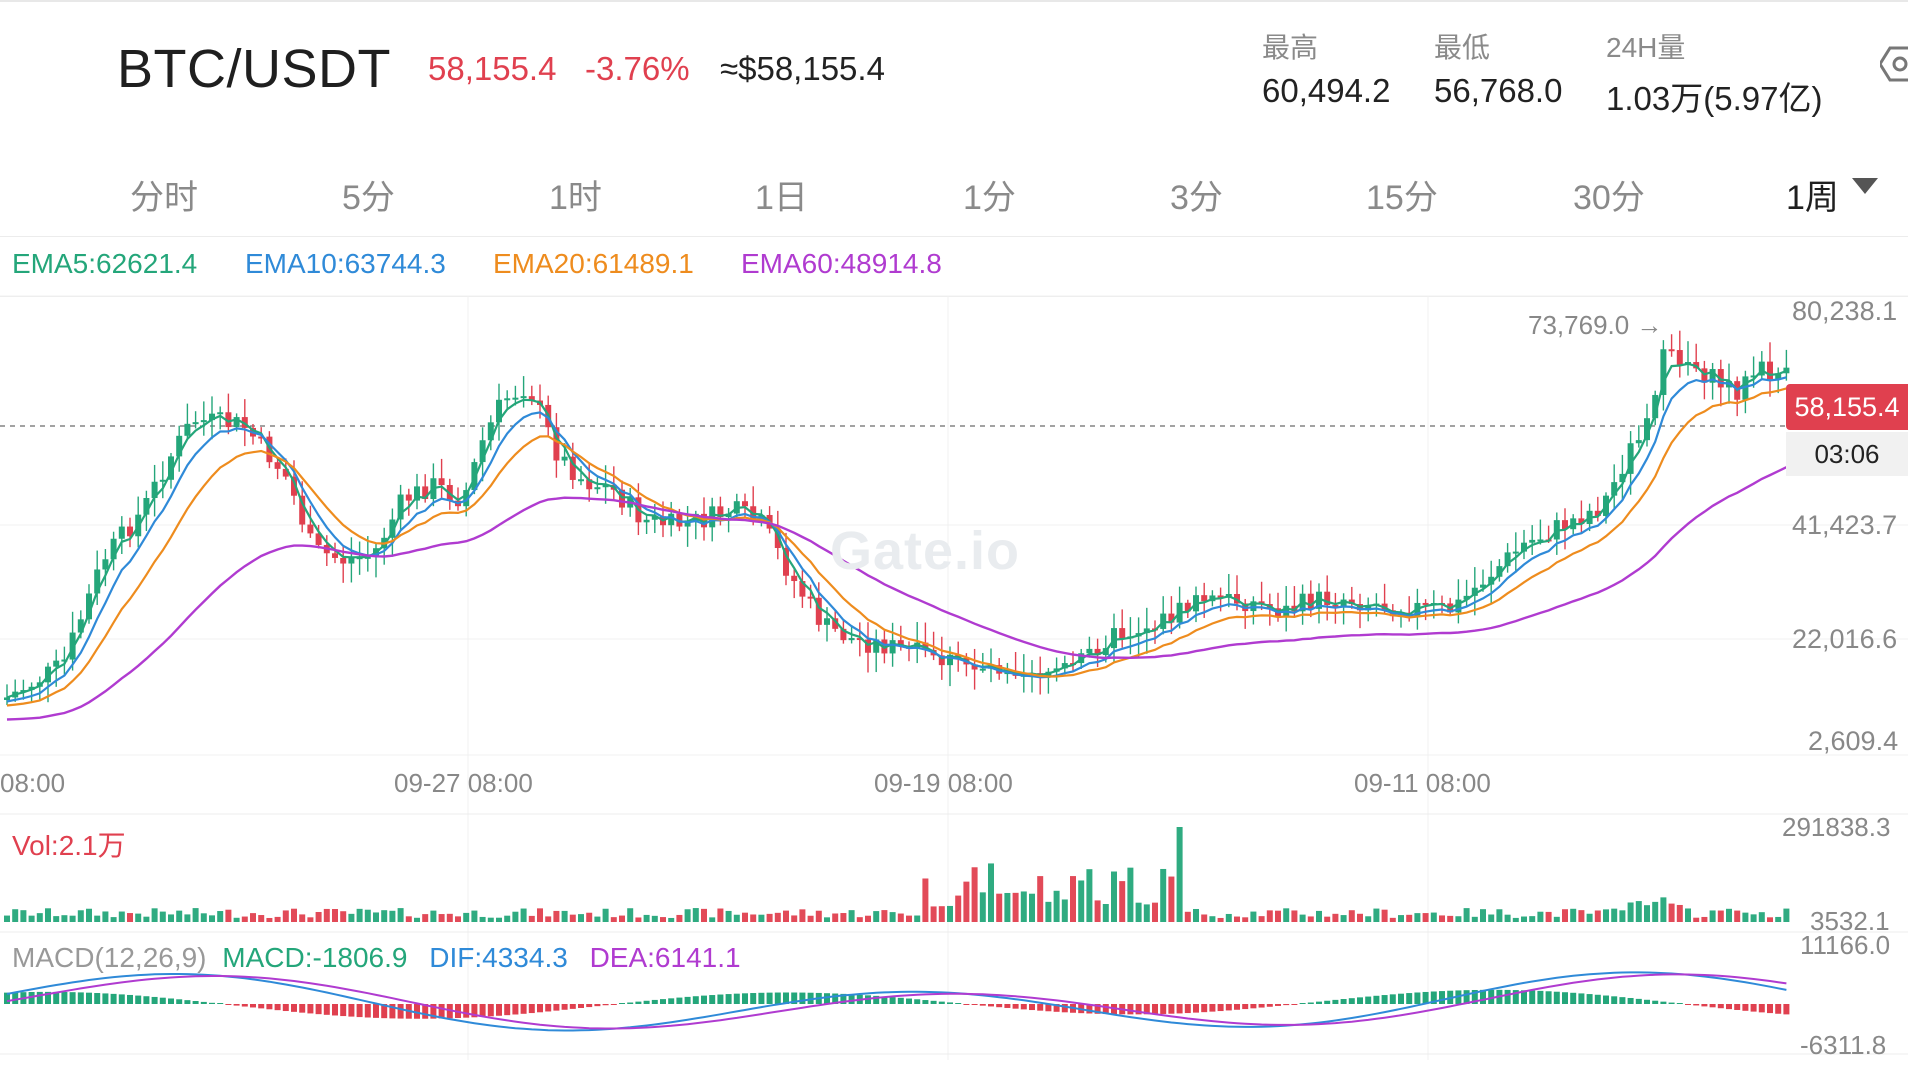 The width and height of the screenshot is (1908, 1076). Describe the element at coordinates (989, 198) in the screenshot. I see `tab-1min: 1分` at that location.